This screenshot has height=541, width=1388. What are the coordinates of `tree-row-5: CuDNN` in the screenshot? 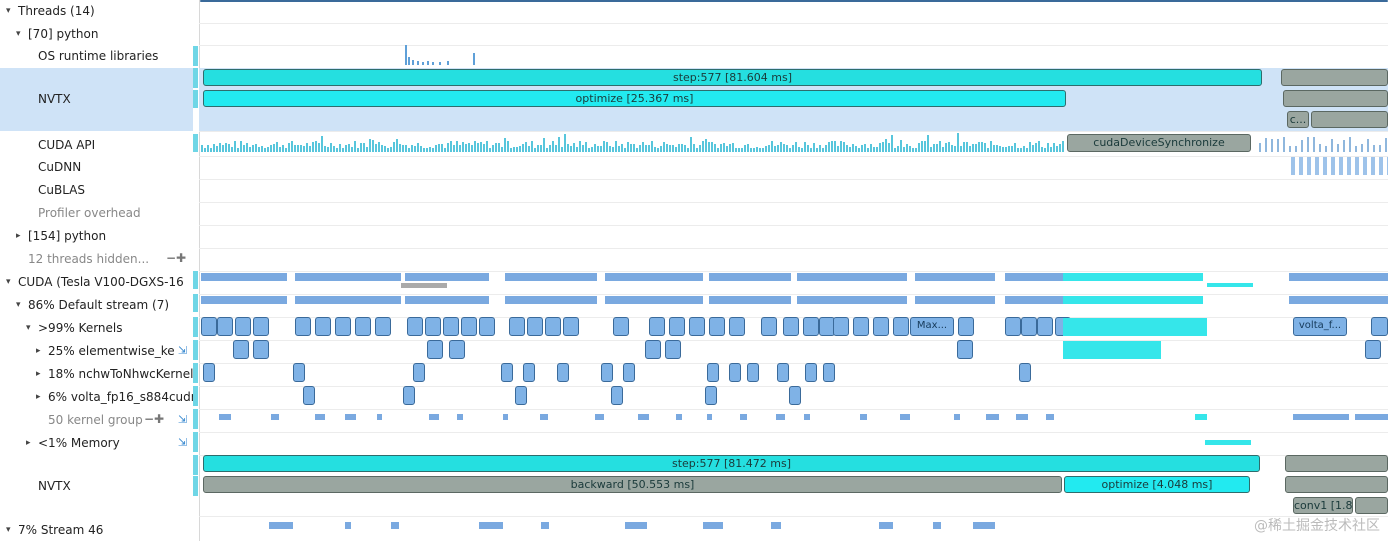 It's located at (96, 167).